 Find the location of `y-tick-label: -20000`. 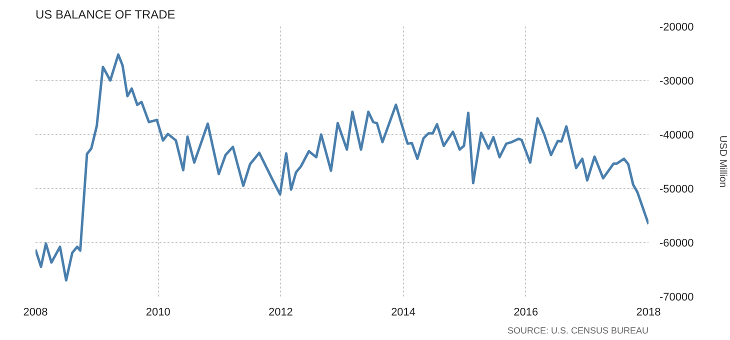

y-tick-label: -20000 is located at coordinates (677, 28).